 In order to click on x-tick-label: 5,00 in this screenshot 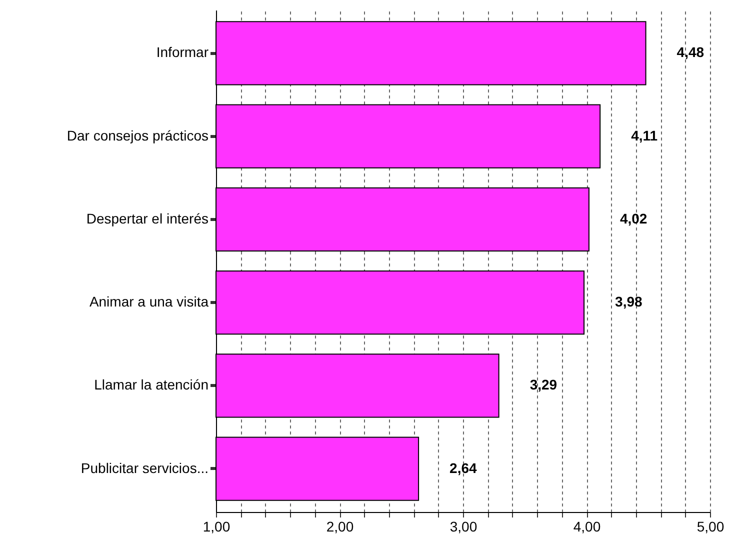, I will do `click(710, 526)`.